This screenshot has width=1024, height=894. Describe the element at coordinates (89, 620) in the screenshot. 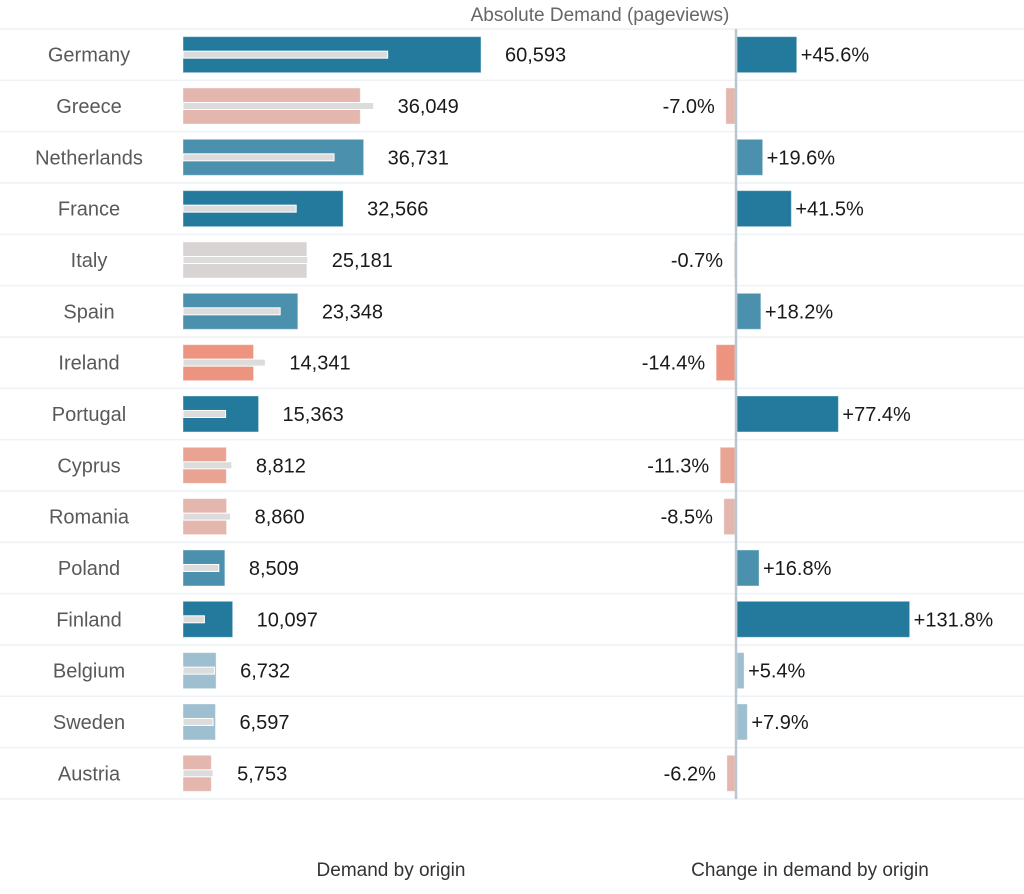

I see `country-label: Finland` at that location.